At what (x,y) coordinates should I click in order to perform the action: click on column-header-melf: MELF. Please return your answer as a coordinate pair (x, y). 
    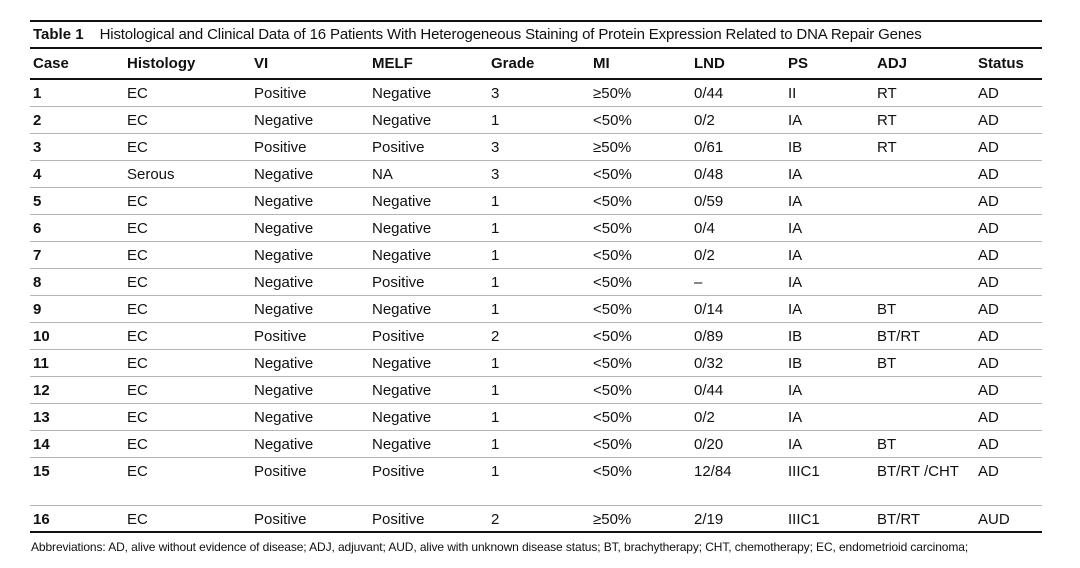
    Looking at the image, I should click on (428, 64).